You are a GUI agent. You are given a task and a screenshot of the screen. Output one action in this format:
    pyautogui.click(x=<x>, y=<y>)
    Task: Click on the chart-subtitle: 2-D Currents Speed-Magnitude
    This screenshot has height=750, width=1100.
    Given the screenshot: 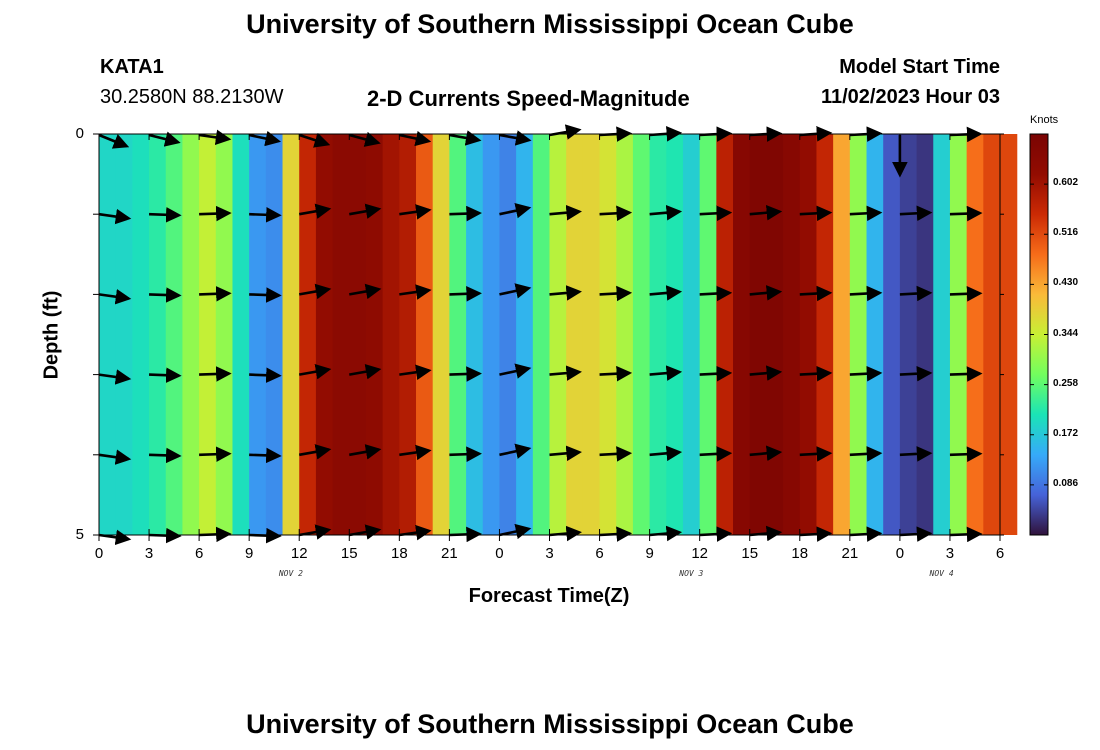 What is the action you would take?
    pyautogui.click(x=528, y=98)
    